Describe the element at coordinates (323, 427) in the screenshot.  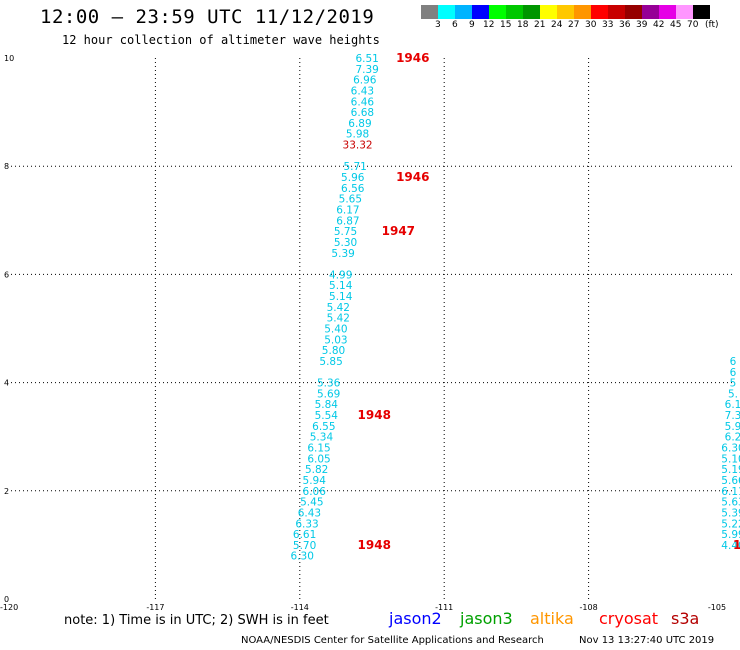
I see `data-point-label: 6.55` at that location.